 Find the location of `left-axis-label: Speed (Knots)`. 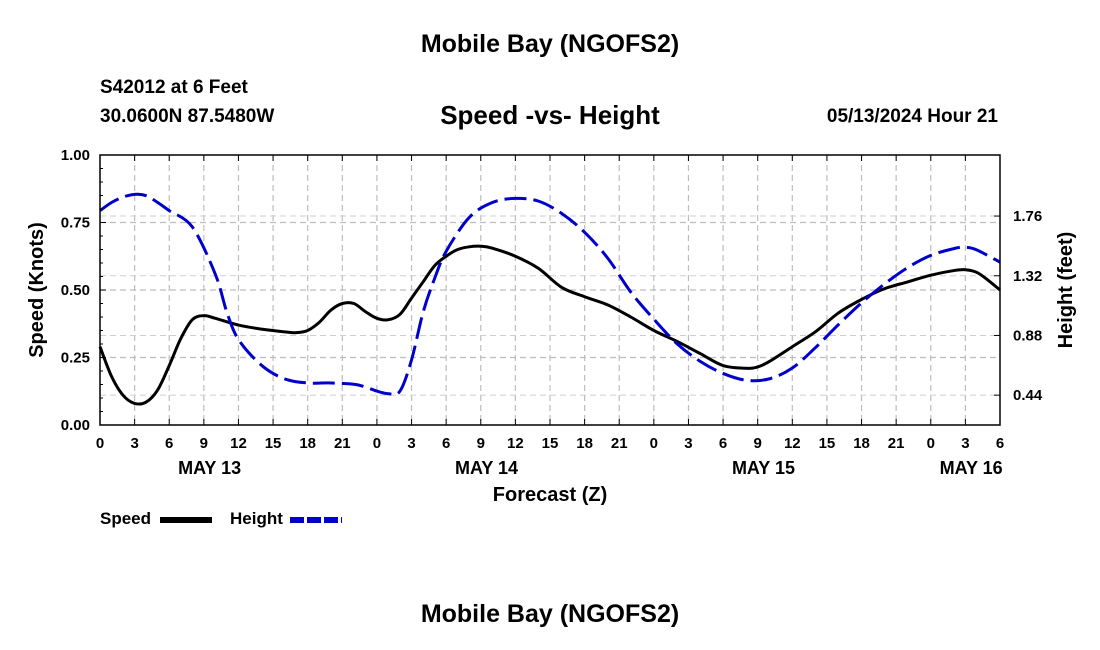

left-axis-label: Speed (Knots) is located at coordinates (37, 290).